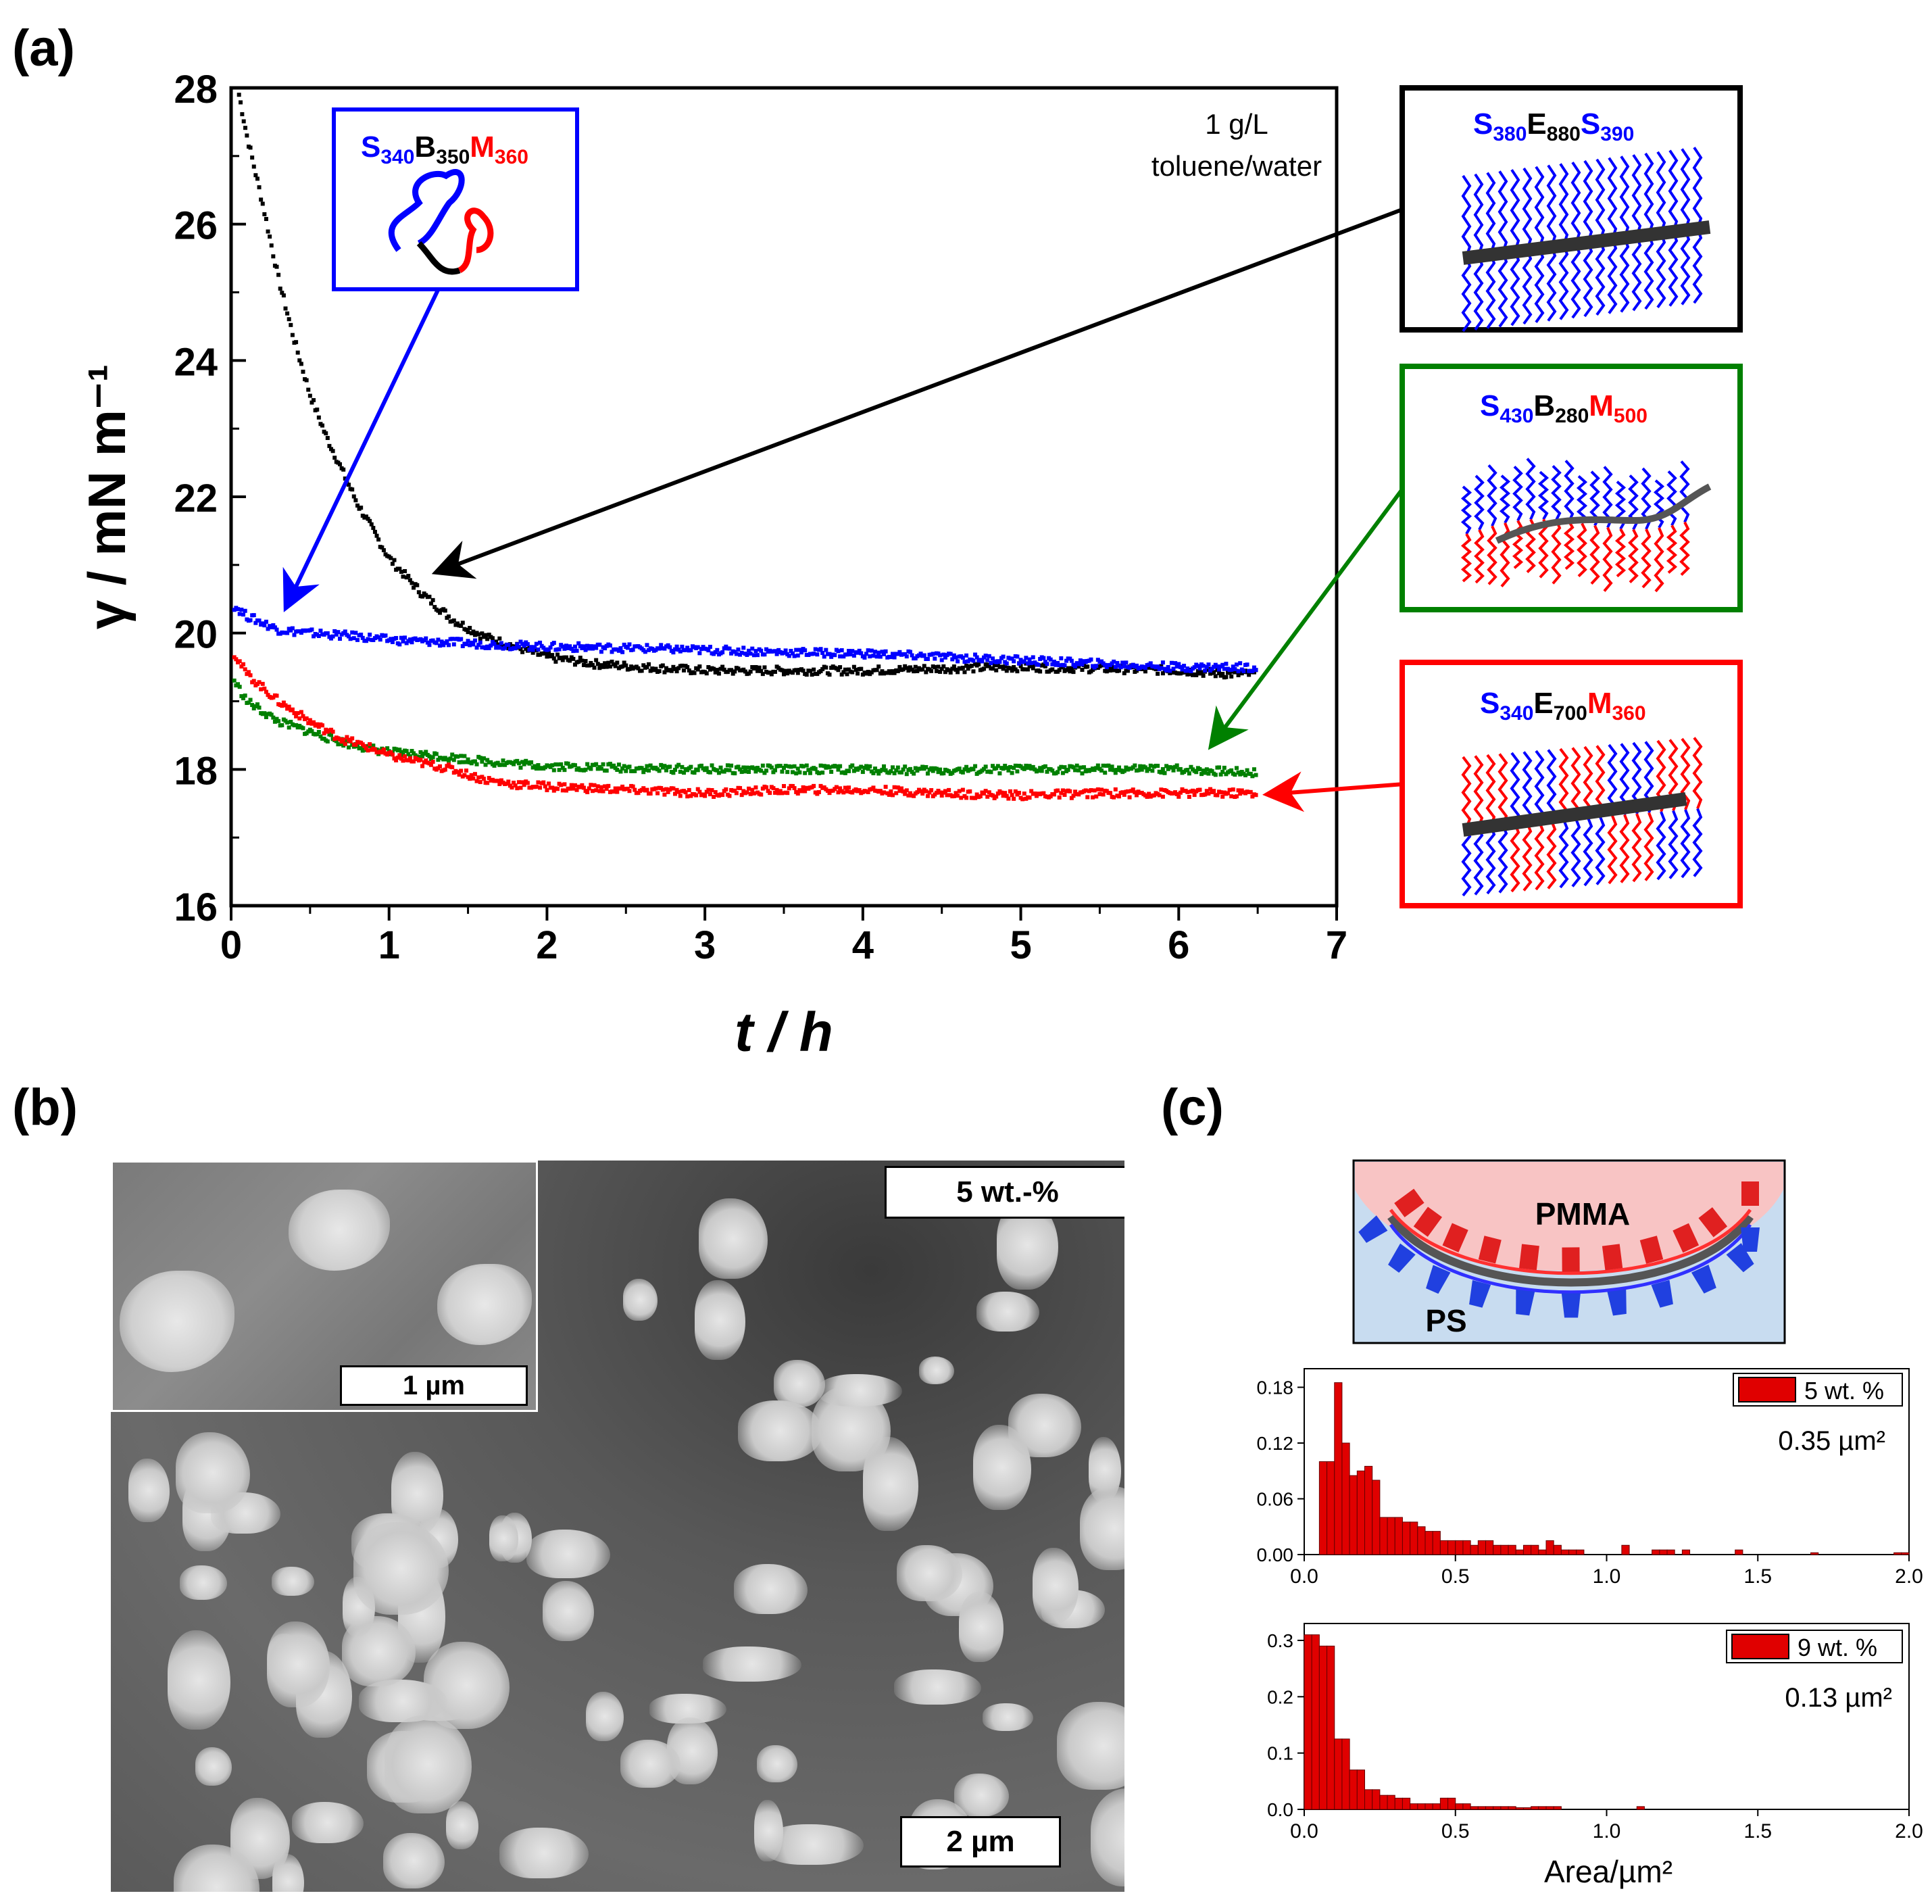 Image resolution: width=1932 pixels, height=1904 pixels. I want to click on panel-label-a: (a), so click(44, 48).